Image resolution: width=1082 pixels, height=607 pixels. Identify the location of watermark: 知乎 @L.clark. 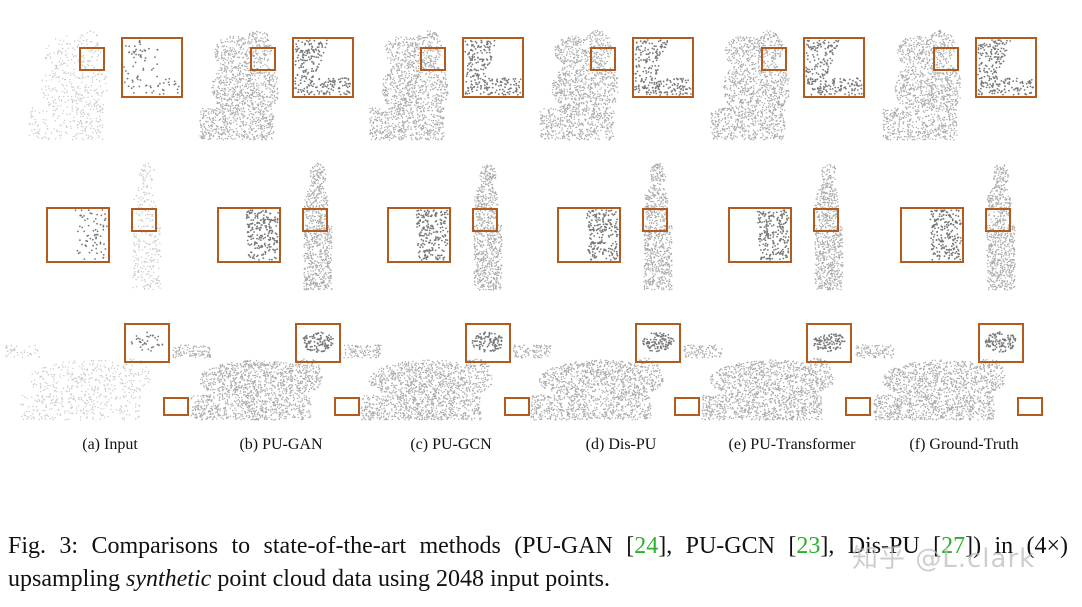
(943, 556).